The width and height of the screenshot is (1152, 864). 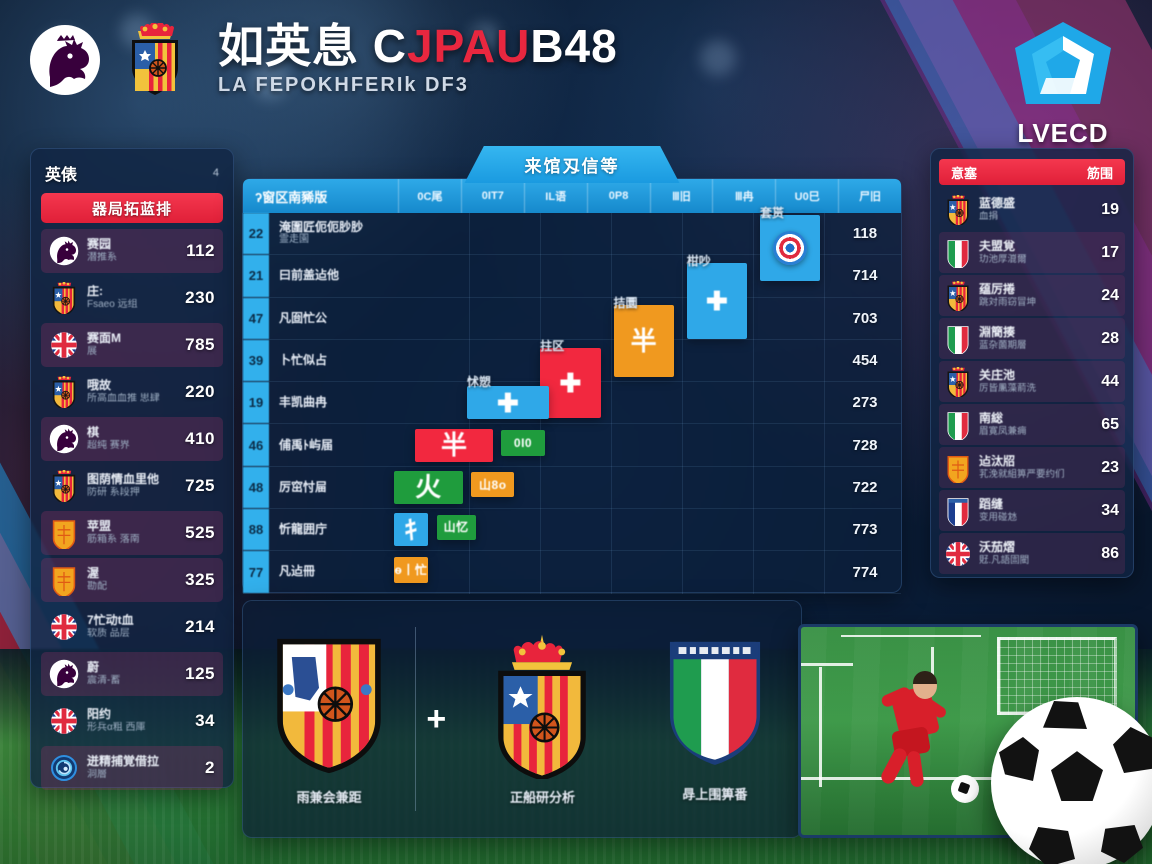 I want to click on chart-row: 39 卜忙似占 ✚ 拄区 454, so click(x=572, y=379).